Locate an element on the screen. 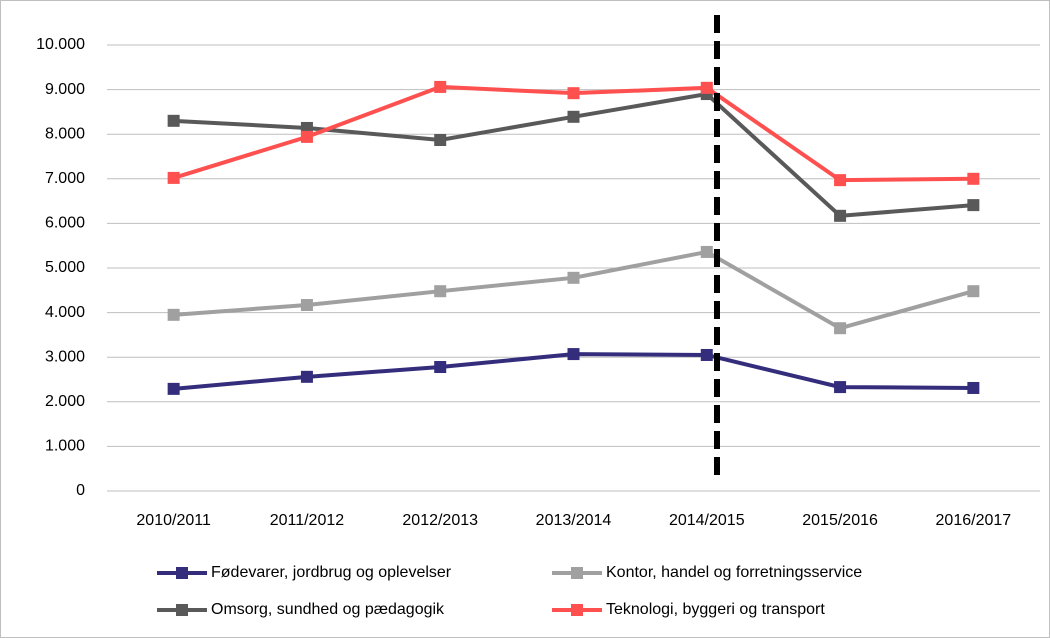  legend-label: Kontor, handel og forretningsservice is located at coordinates (734, 572).